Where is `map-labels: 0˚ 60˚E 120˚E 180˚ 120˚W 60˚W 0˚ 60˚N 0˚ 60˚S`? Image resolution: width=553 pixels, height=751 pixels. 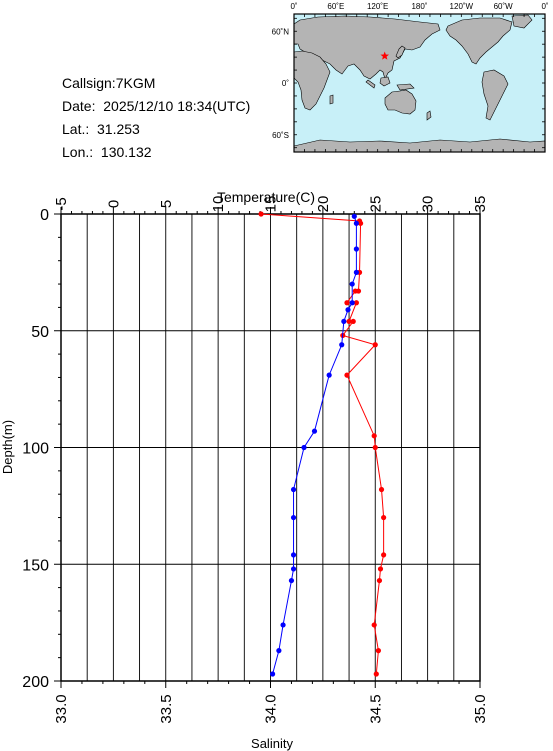
map-labels: 0˚ 60˚E 120˚E 180˚ 120˚W 60˚W 0˚ 60˚N 0˚ 60˚S is located at coordinates (410, 71).